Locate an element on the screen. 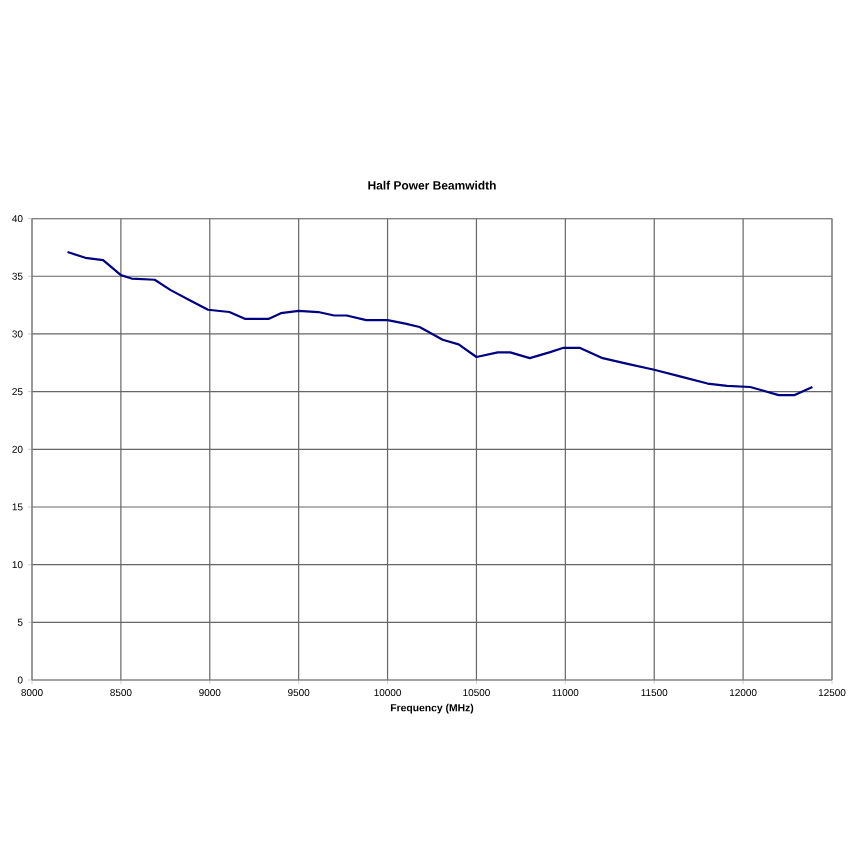  line-series is located at coordinates (440, 323).